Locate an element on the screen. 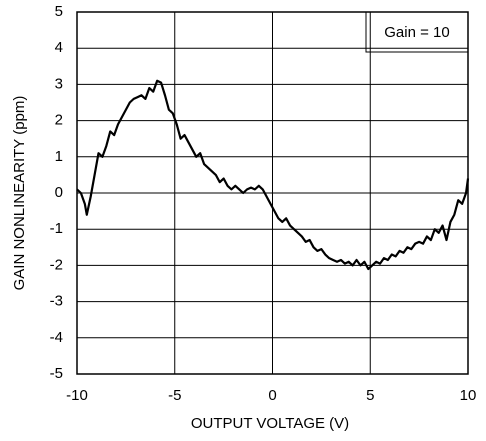 The image size is (486, 441). y-tick-label: 3 is located at coordinates (59, 83).